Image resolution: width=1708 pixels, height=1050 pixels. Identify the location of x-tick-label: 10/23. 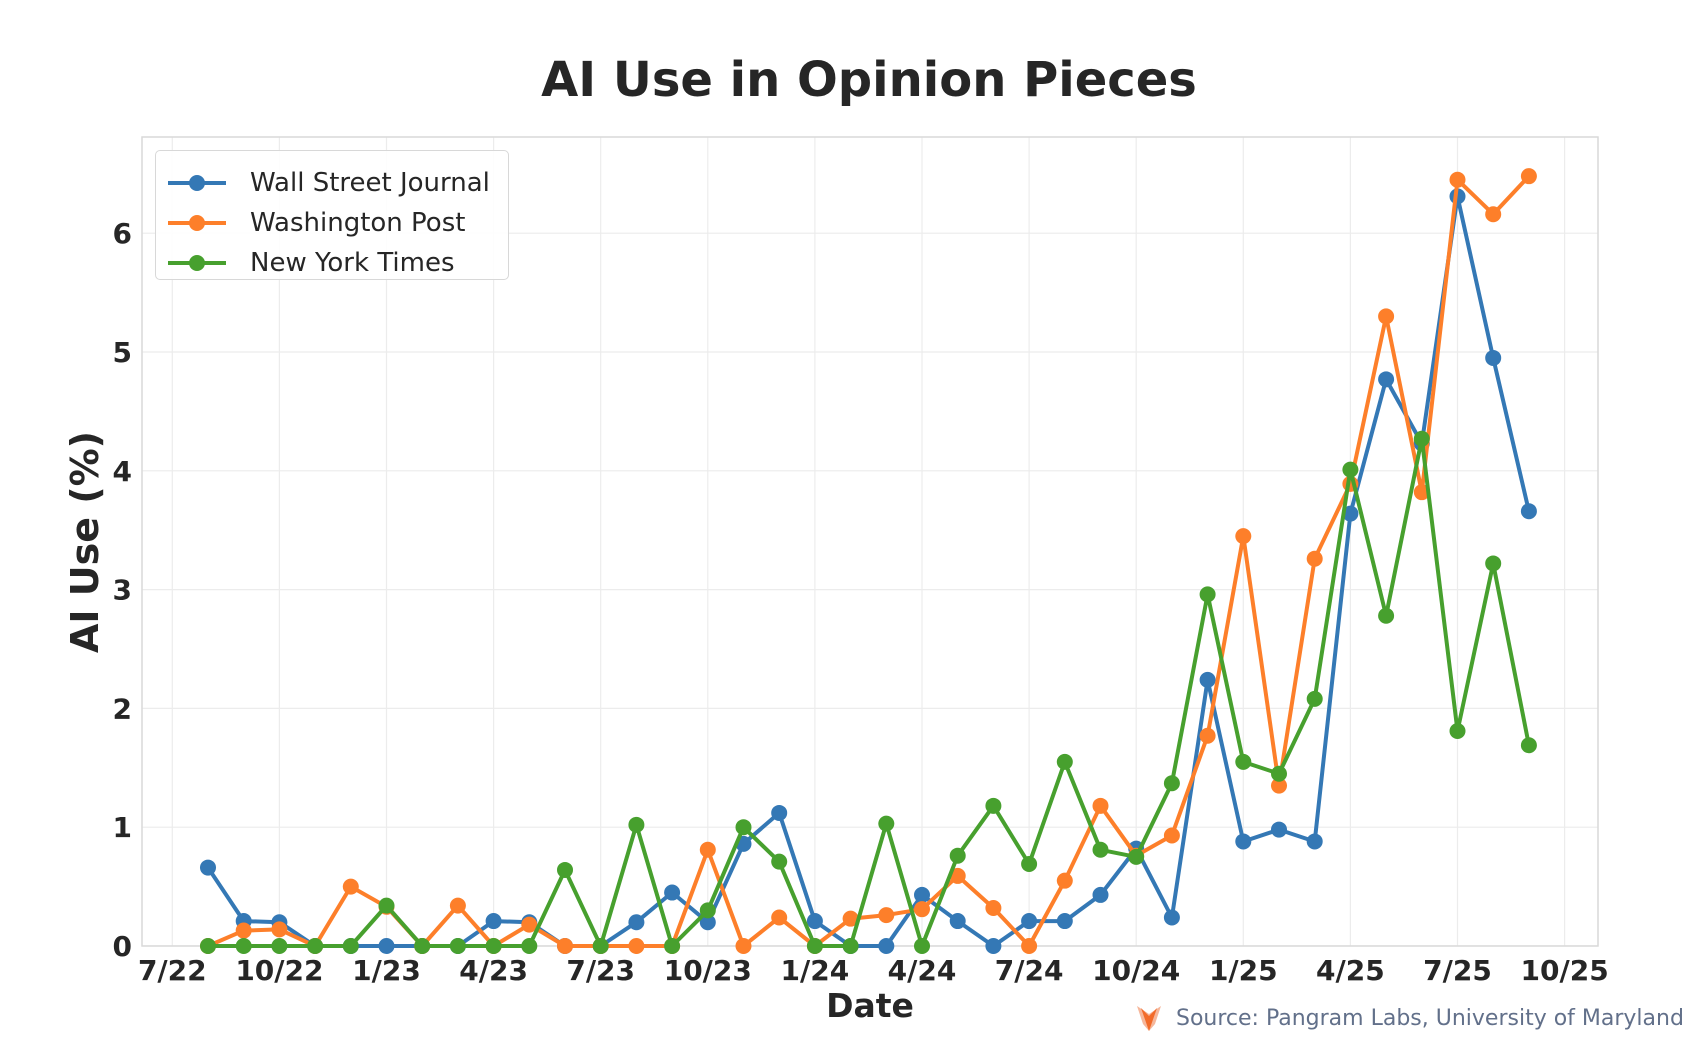
(708, 970).